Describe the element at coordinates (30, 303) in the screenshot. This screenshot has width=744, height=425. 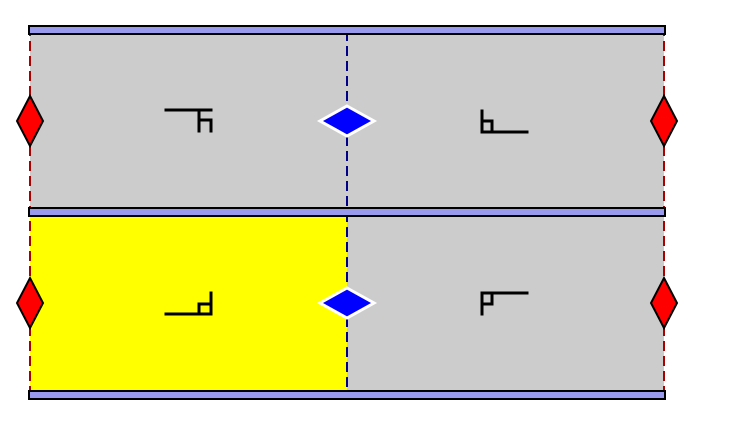
I see `red-diamond-r1-left` at that location.